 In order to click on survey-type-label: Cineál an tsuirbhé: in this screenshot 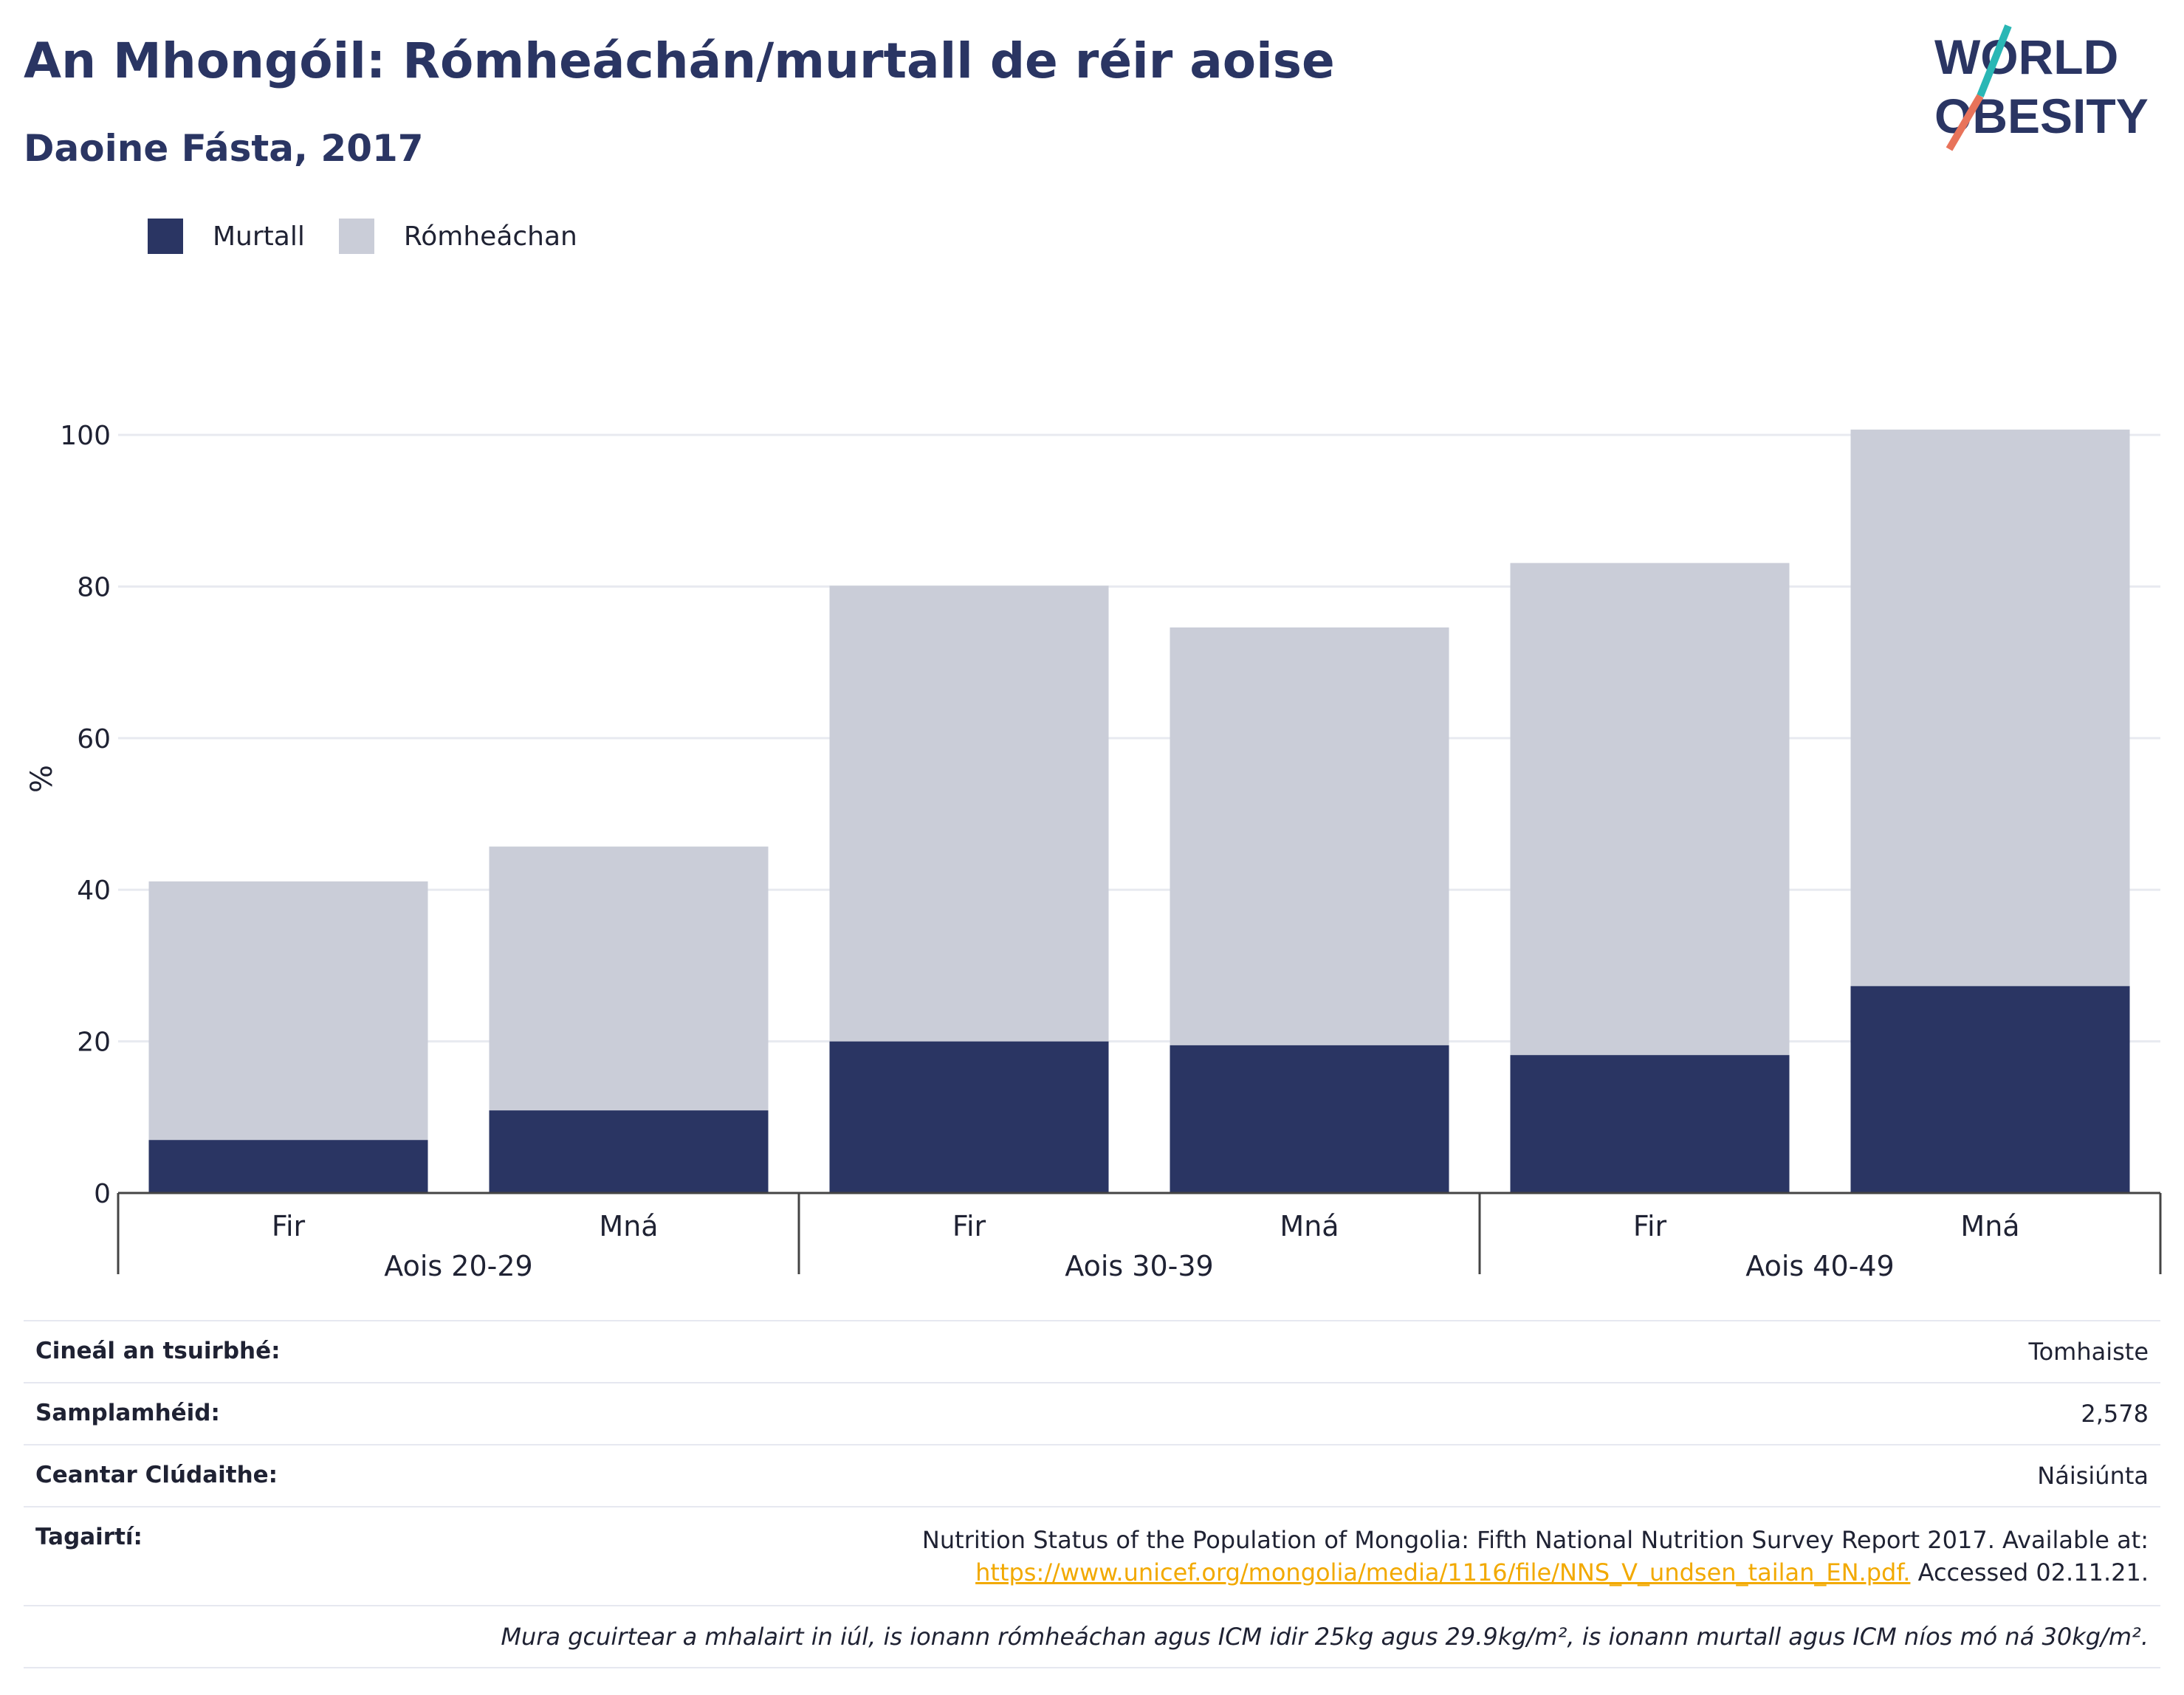, I will do `click(158, 1351)`.